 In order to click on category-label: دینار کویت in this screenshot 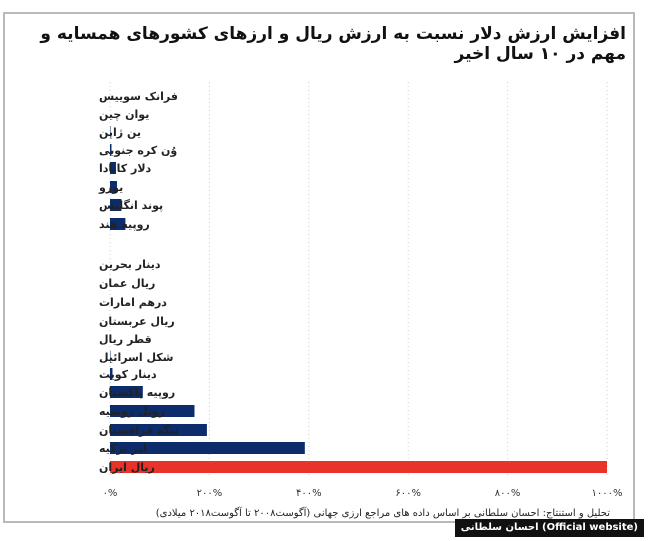, I will do `click(128, 374)`.